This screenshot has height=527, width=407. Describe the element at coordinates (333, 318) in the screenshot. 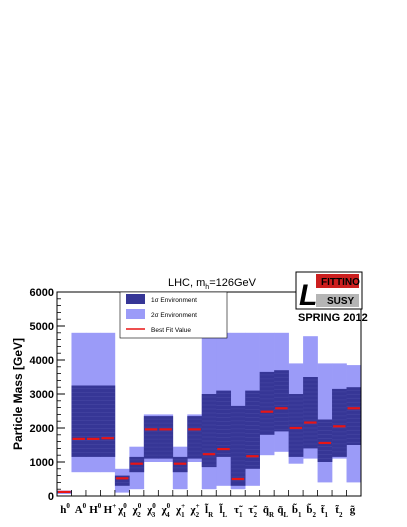

I see `logo-caption: SPRING 2012` at that location.